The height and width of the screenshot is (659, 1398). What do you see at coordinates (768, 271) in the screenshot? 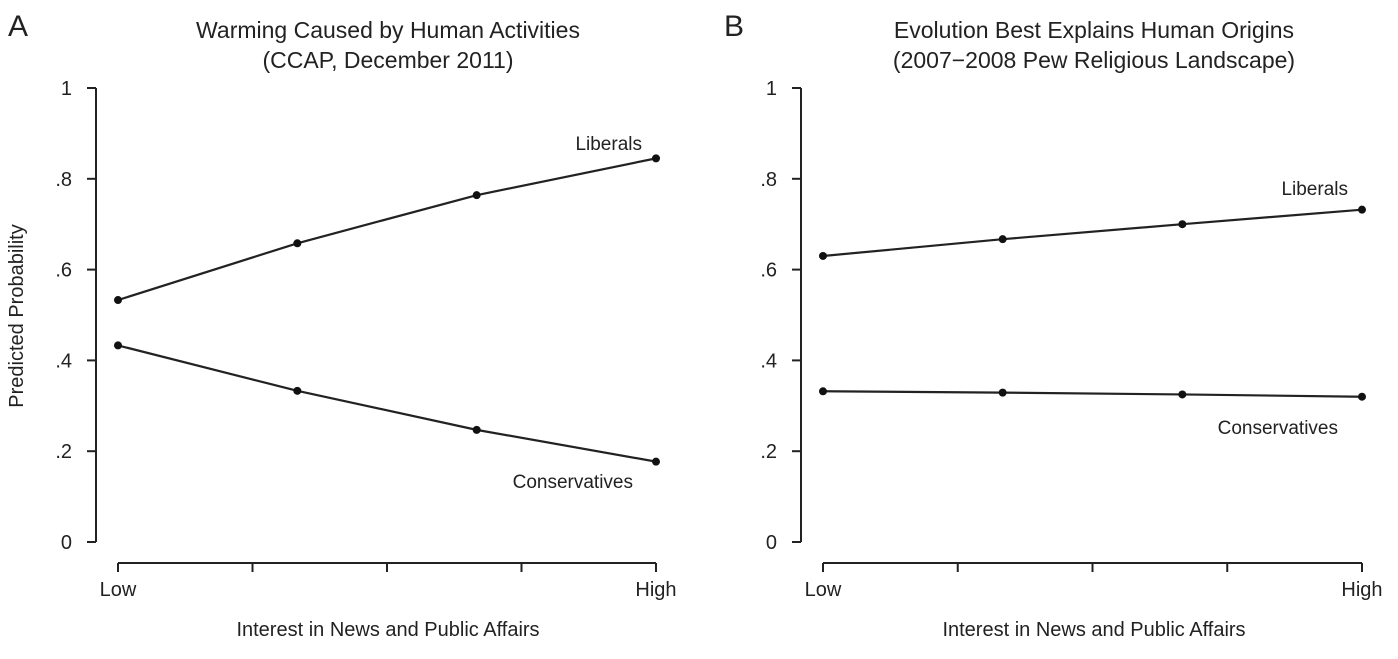
I see `panel-b-y-tick-label: .6` at bounding box center [768, 271].